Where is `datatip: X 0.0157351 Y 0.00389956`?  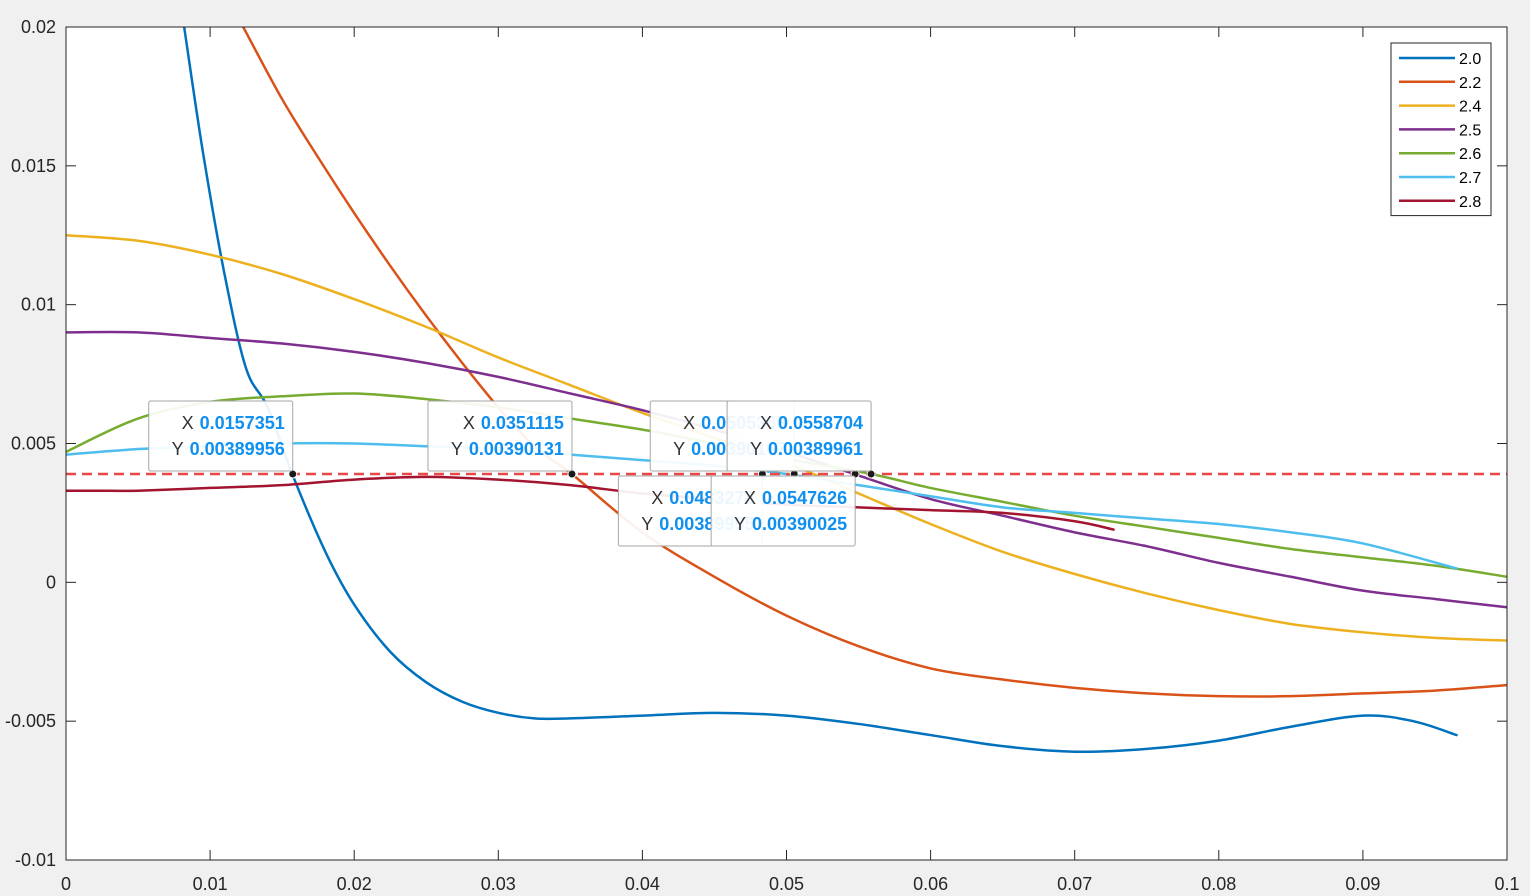 datatip: X 0.0157351 Y 0.00389956 is located at coordinates (221, 436).